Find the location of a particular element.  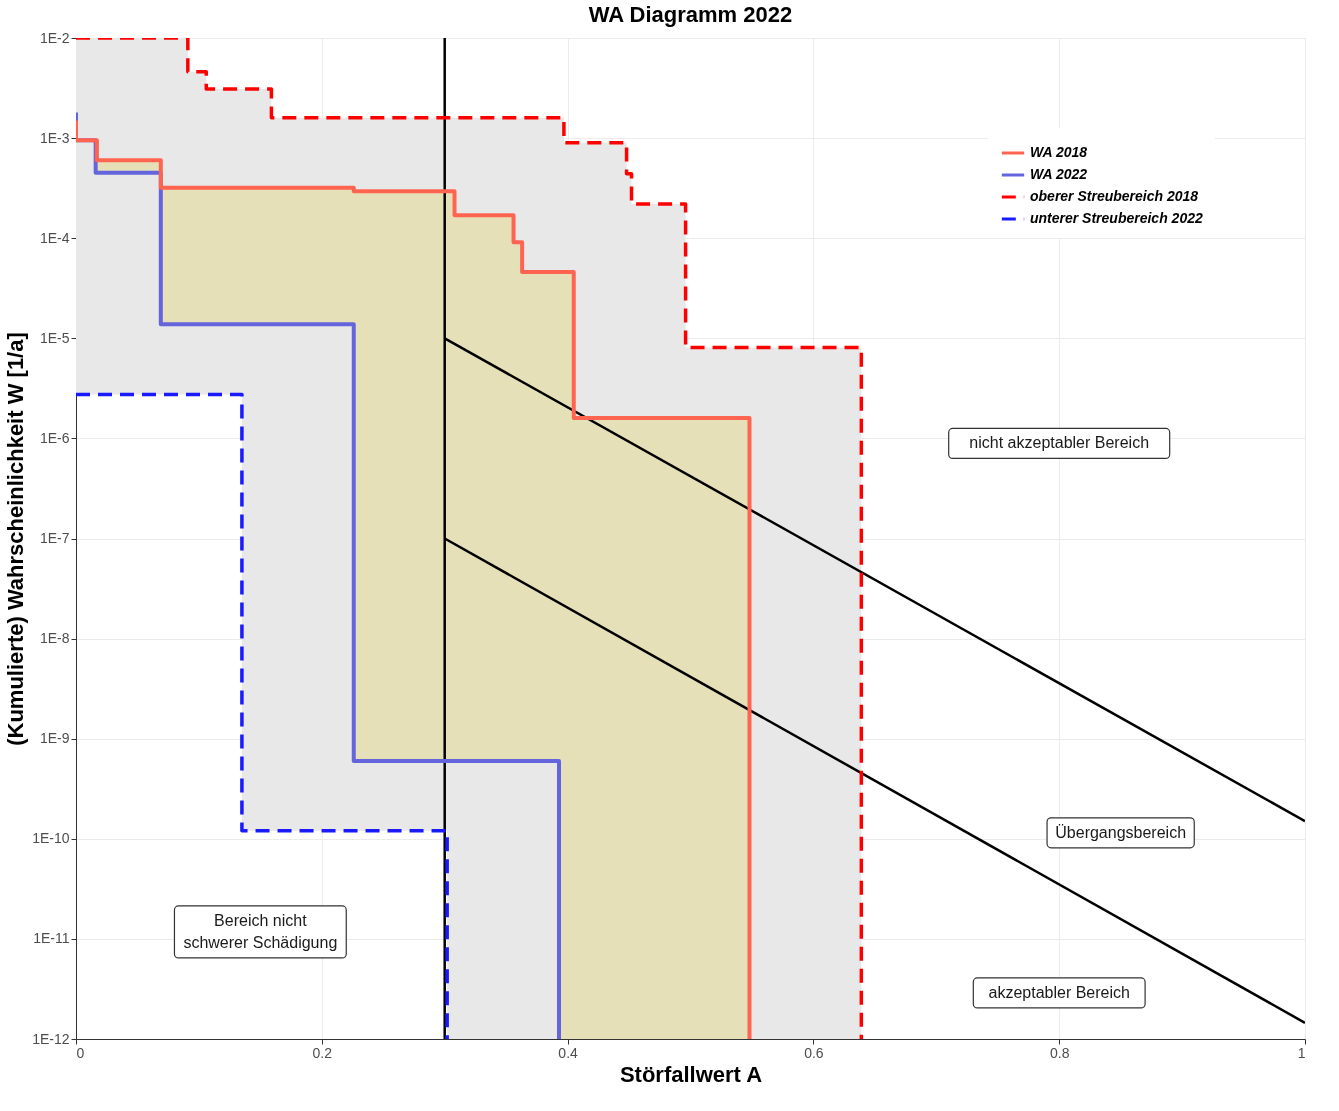

y-tick-label: 1E-11 is located at coordinates (51, 938).